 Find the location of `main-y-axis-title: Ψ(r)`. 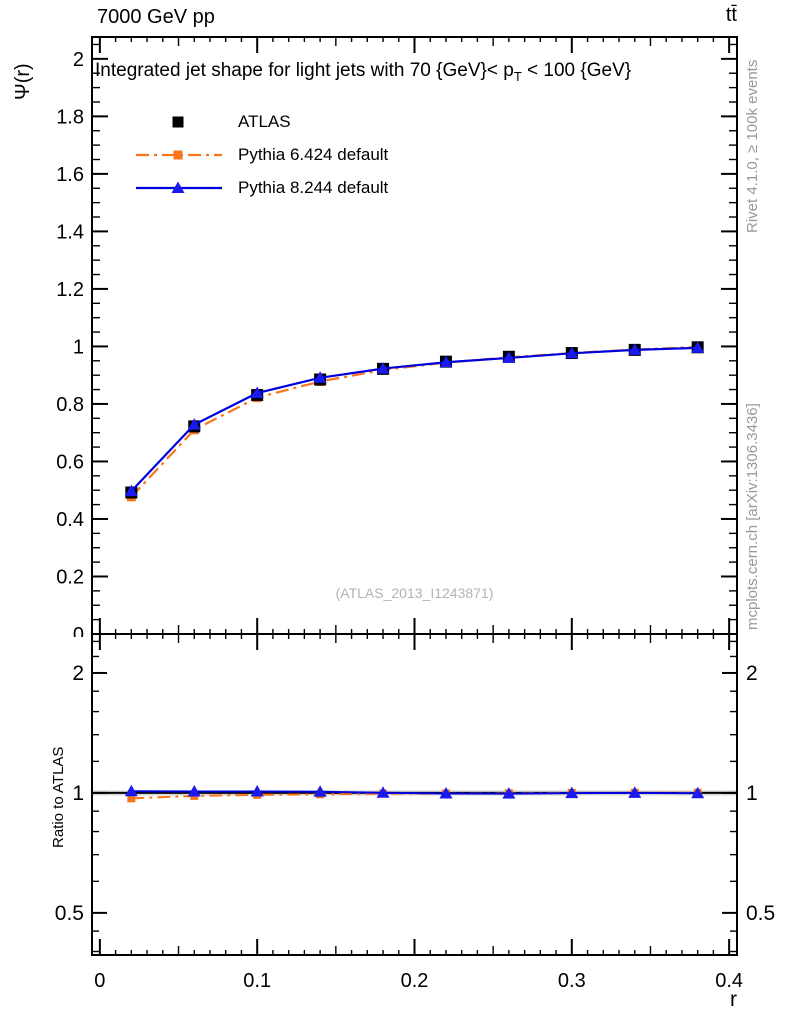

main-y-axis-title: Ψ(r) is located at coordinates (23, 81).